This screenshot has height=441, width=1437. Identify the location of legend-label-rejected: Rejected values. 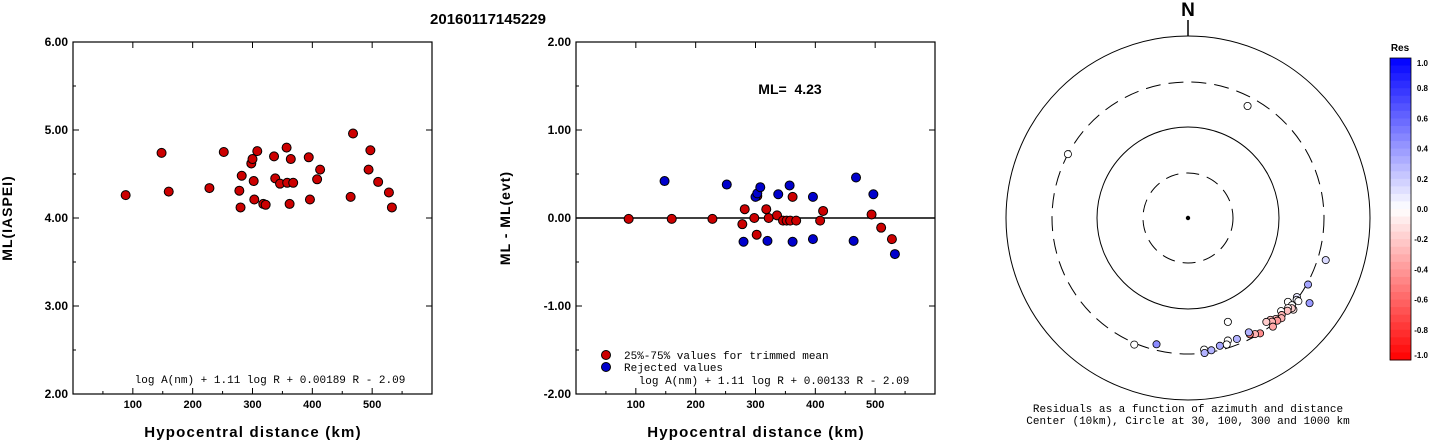
(673, 369).